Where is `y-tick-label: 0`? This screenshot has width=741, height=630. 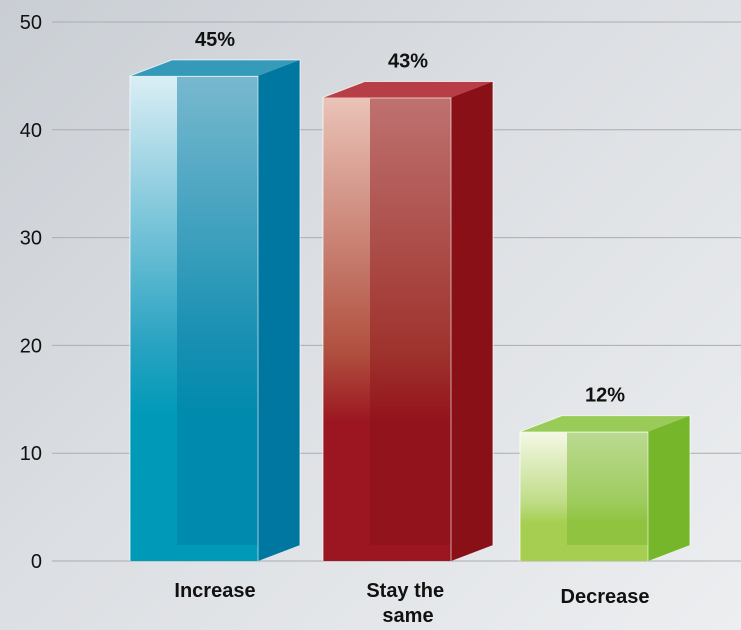
y-tick-label: 0 is located at coordinates (36, 562).